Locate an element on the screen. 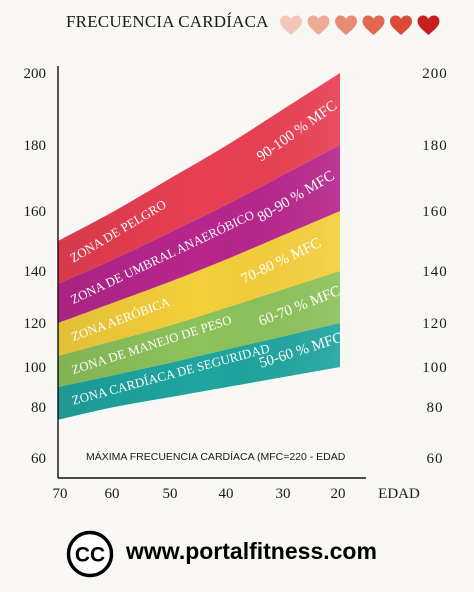 Image resolution: width=474 pixels, height=592 pixels. footer: CC www.portalfitness.com is located at coordinates (237, 553).